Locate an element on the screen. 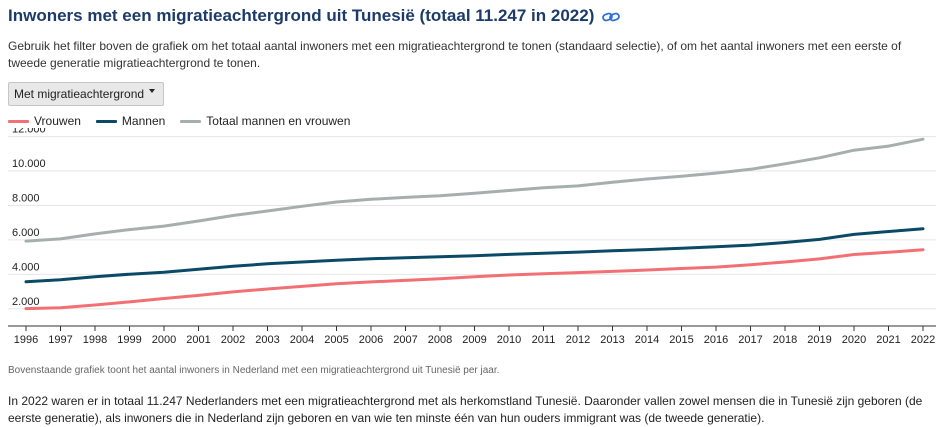  x-tick-label: 2021 is located at coordinates (888, 340).